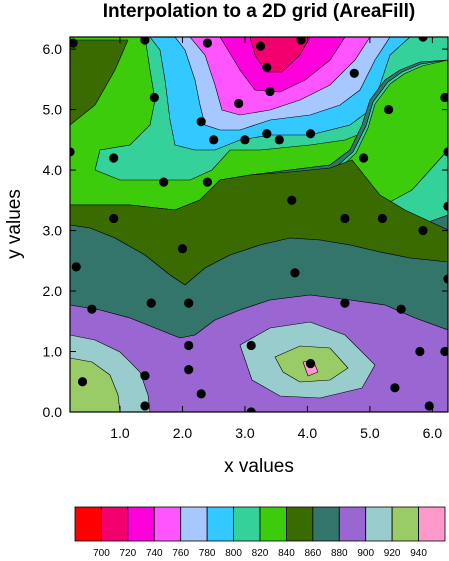 Image resolution: width=449 pixels, height=561 pixels. What do you see at coordinates (101, 553) in the screenshot?
I see `colorbar-label: 700` at bounding box center [101, 553].